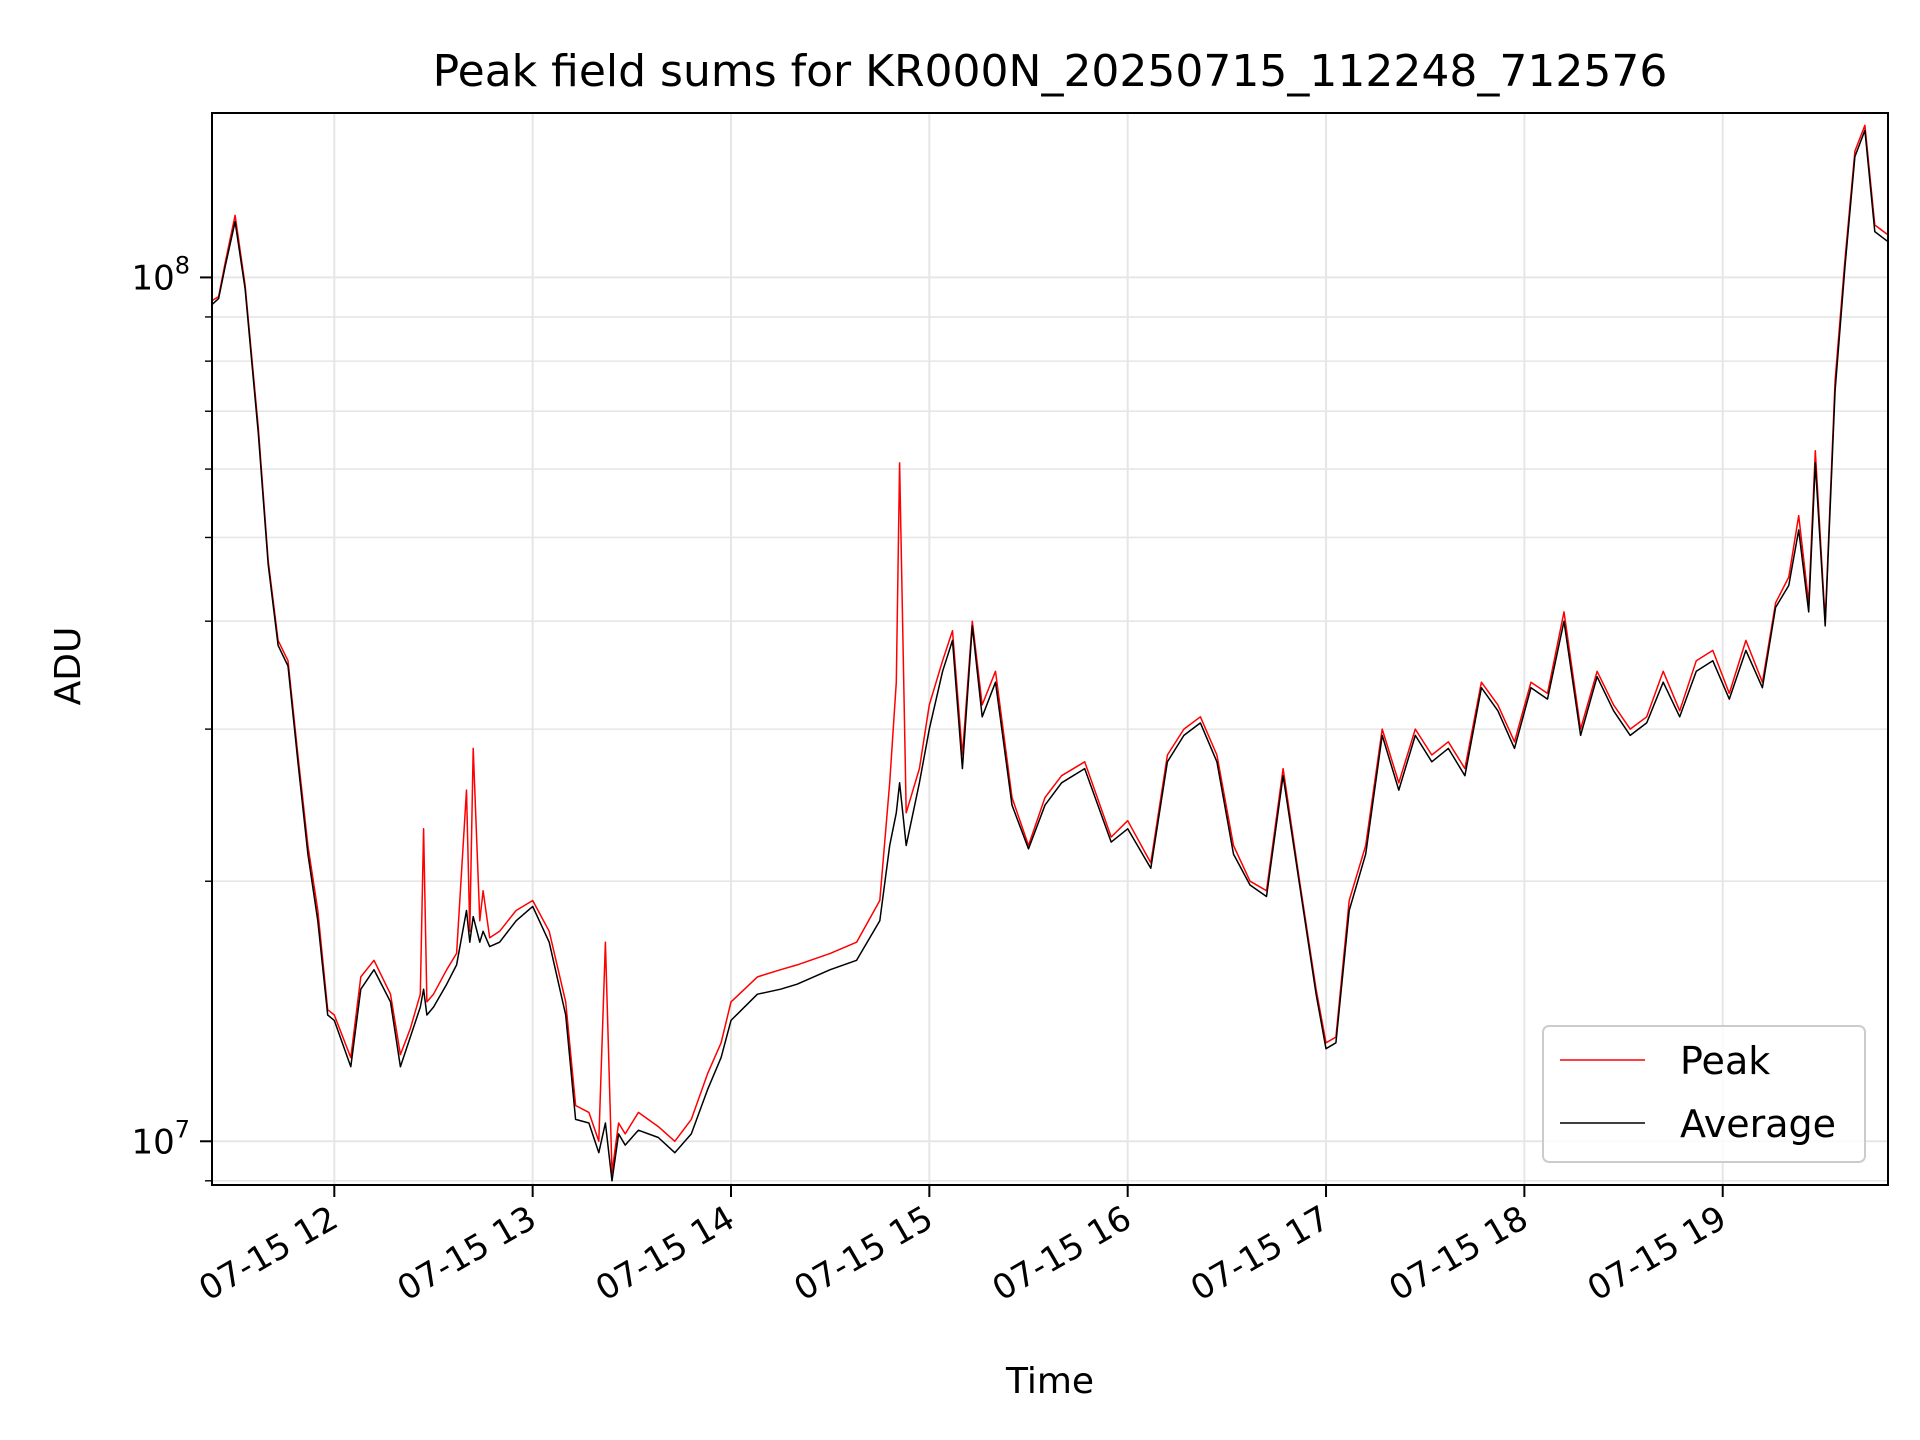  I want to click on x-tick-label: 07-15 19, so click(1657, 1253).